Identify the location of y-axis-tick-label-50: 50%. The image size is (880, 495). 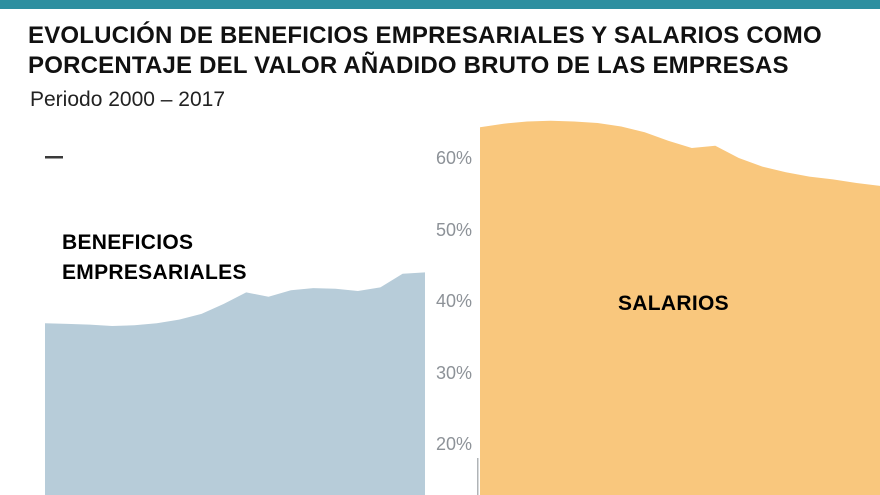
(453, 229).